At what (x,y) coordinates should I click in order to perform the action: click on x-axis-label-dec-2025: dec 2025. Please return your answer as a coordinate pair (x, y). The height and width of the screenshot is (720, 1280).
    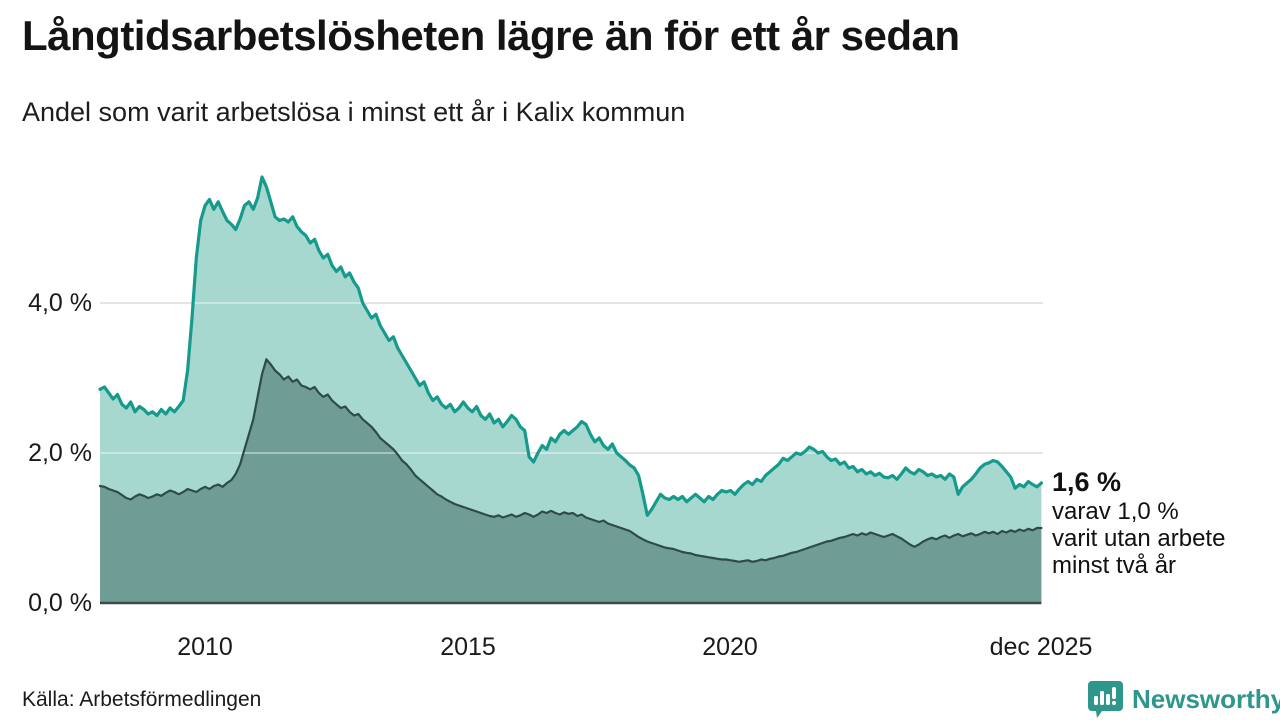
    Looking at the image, I should click on (1041, 647).